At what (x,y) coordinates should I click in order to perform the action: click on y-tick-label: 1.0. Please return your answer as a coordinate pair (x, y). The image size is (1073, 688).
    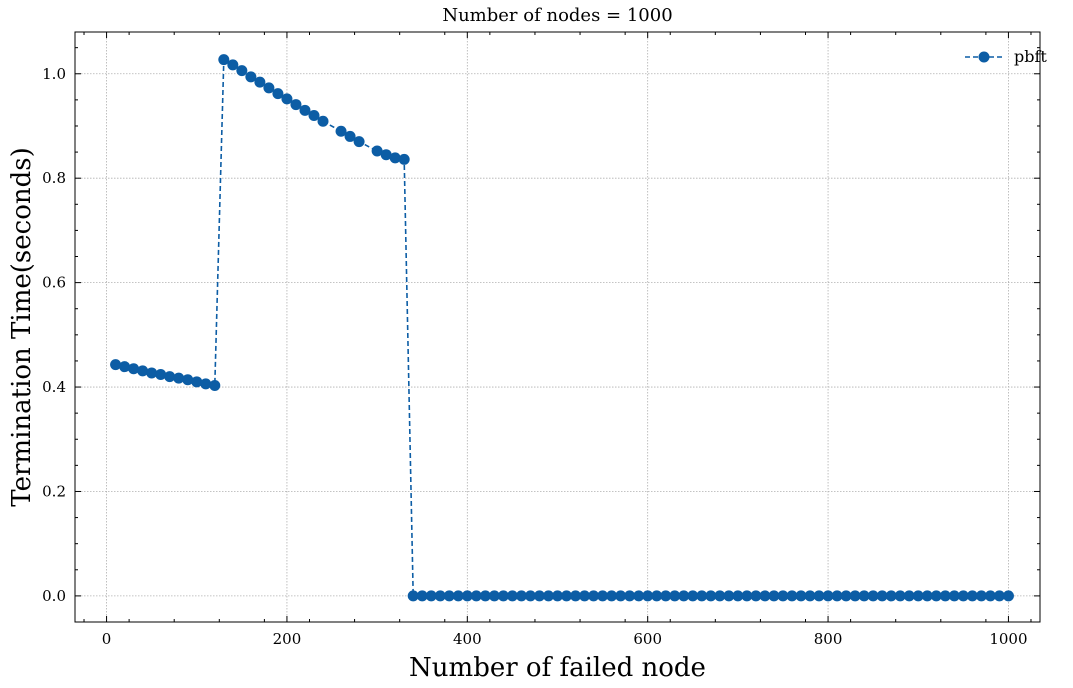
    Looking at the image, I should click on (54, 74).